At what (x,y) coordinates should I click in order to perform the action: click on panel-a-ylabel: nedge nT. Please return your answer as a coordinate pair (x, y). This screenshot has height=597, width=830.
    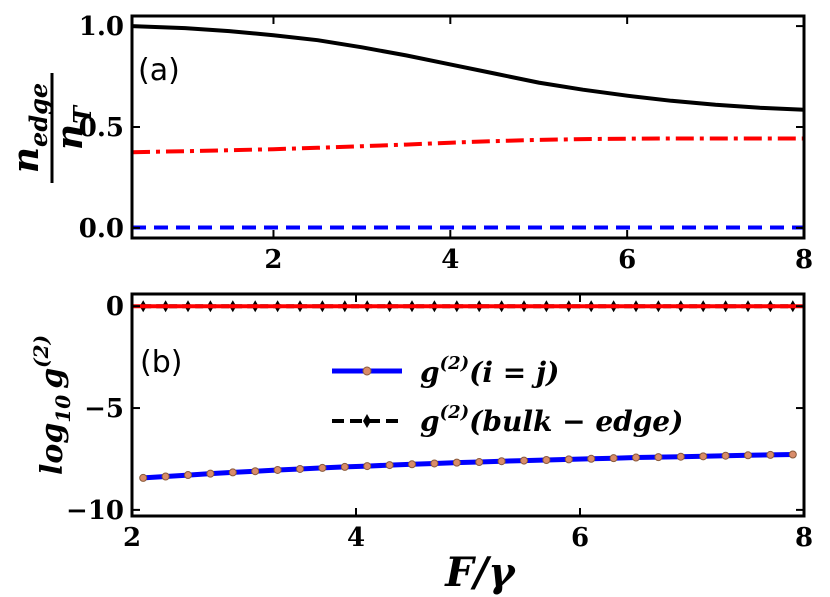
    Looking at the image, I should click on (51, 128).